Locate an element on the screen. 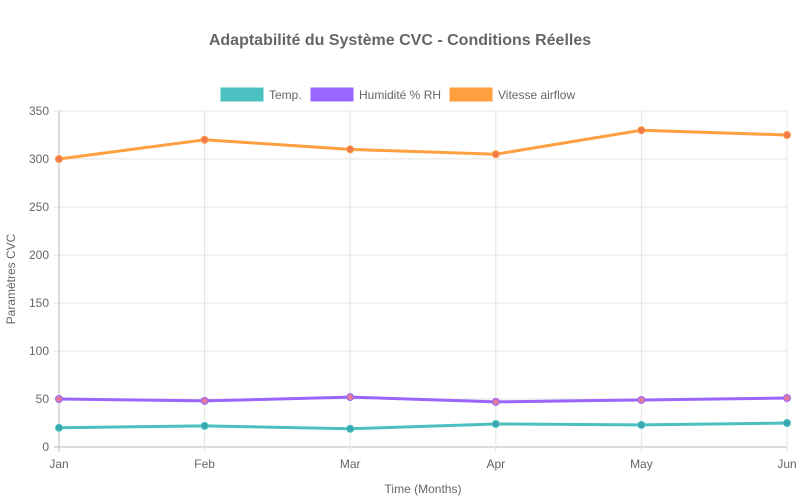  y-tick-label: 250 is located at coordinates (39, 207).